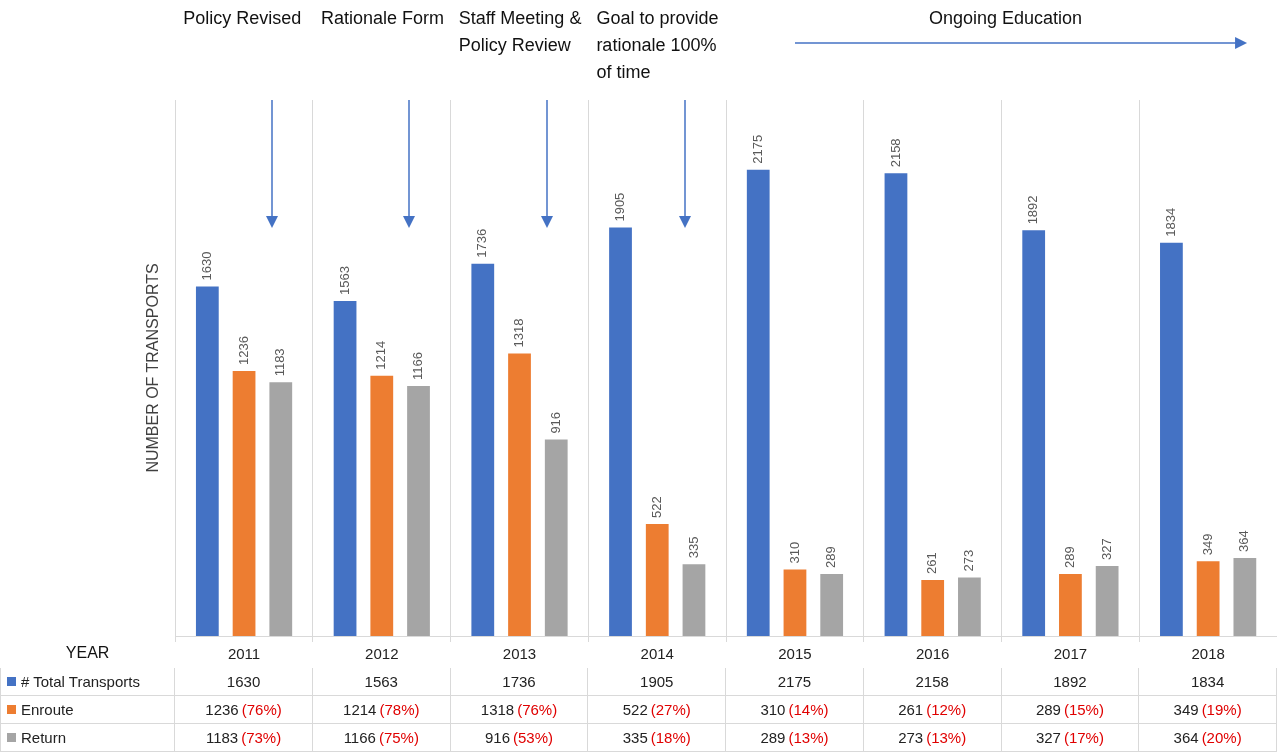  I want to click on text: 289 (13%), so click(794, 737).